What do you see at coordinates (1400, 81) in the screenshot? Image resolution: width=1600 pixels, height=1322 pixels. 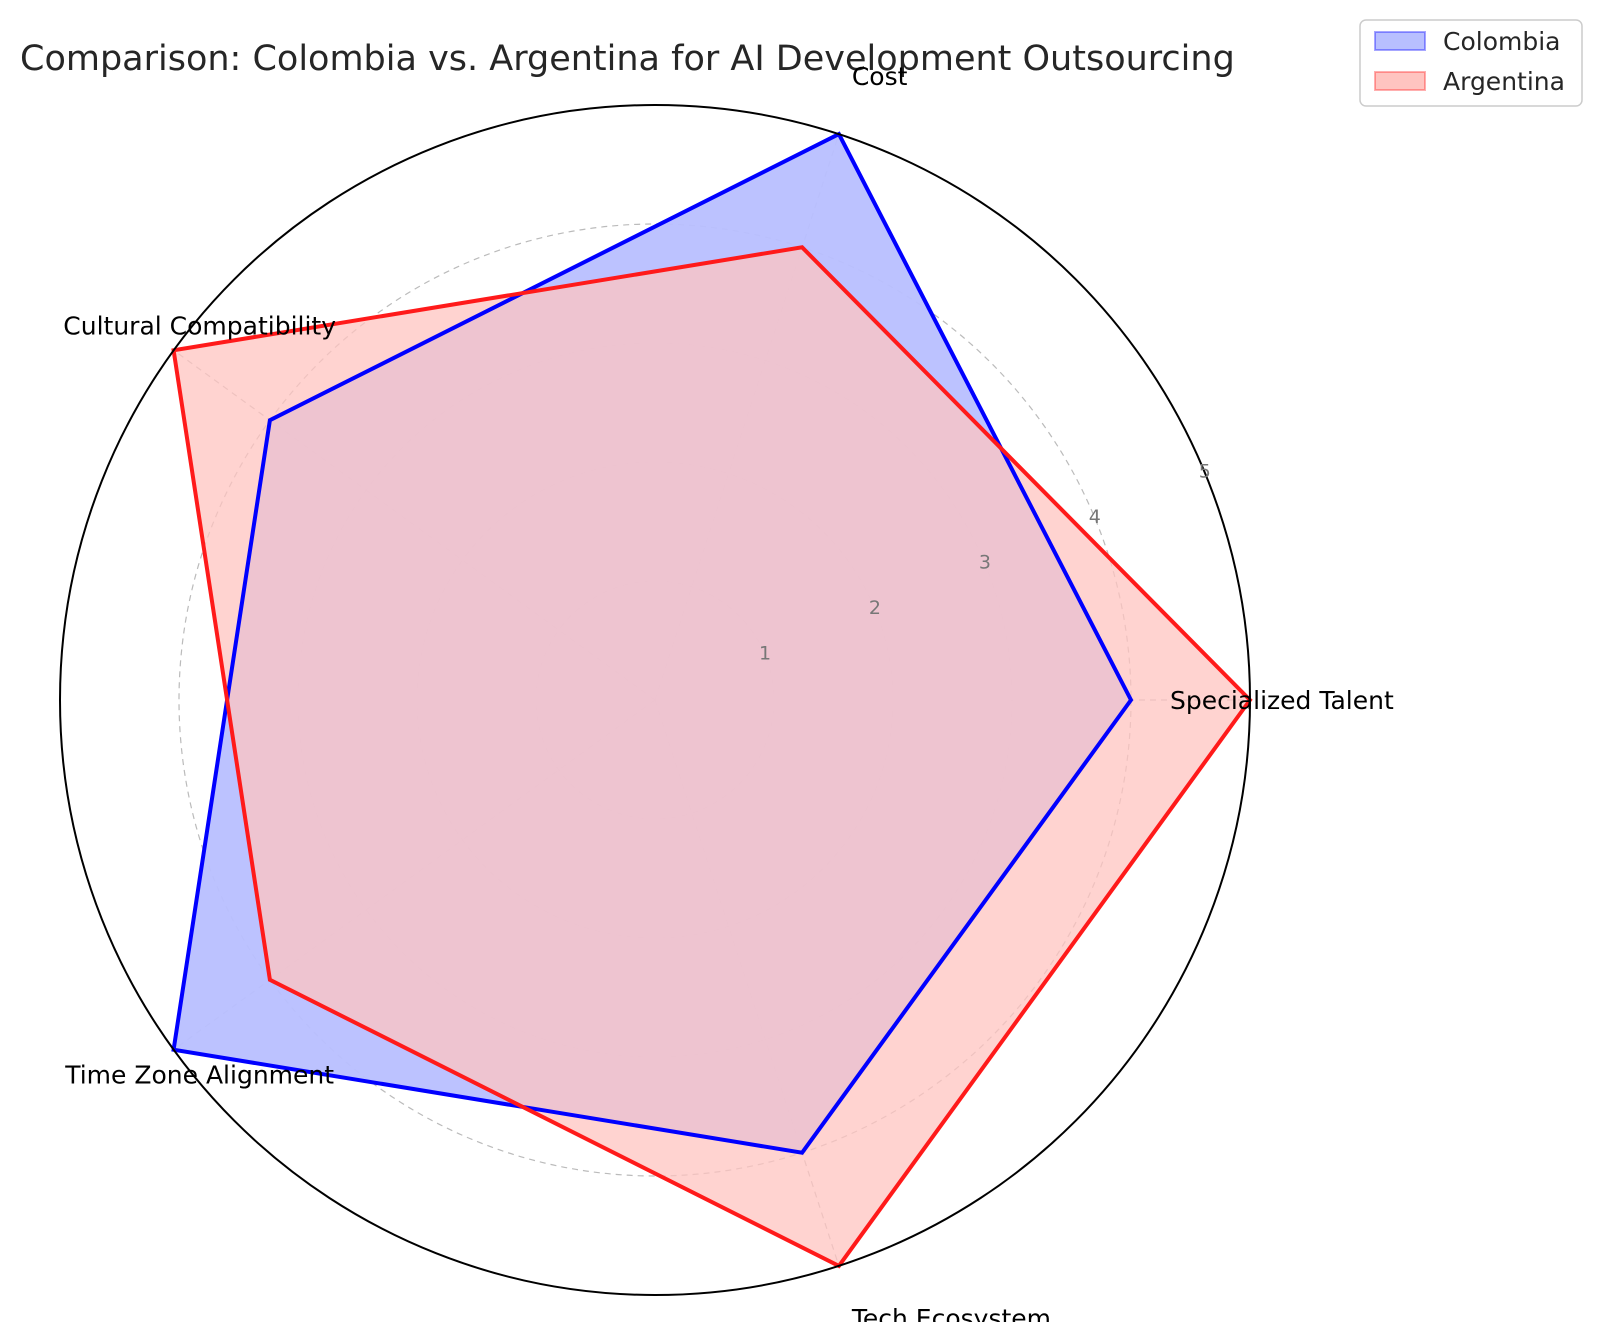 I see `legend-swatch-argentina` at bounding box center [1400, 81].